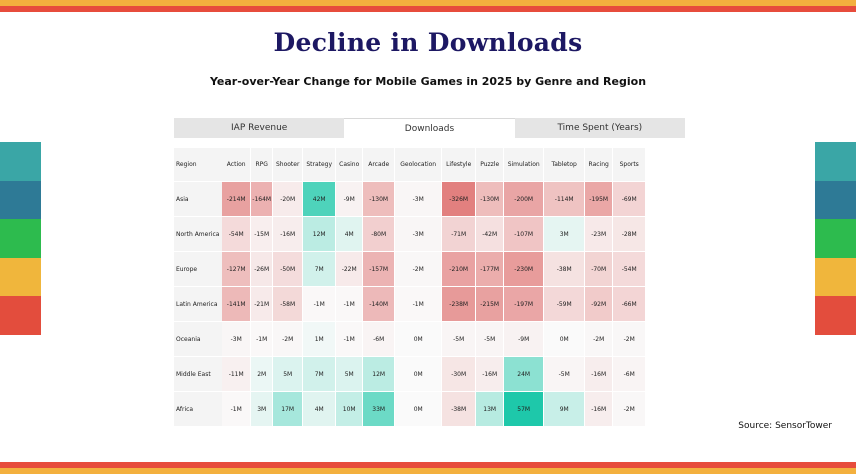 This screenshot has width=856, height=474. What do you see at coordinates (379, 409) in the screenshot?
I see `heatmap-cell: 33M` at bounding box center [379, 409].